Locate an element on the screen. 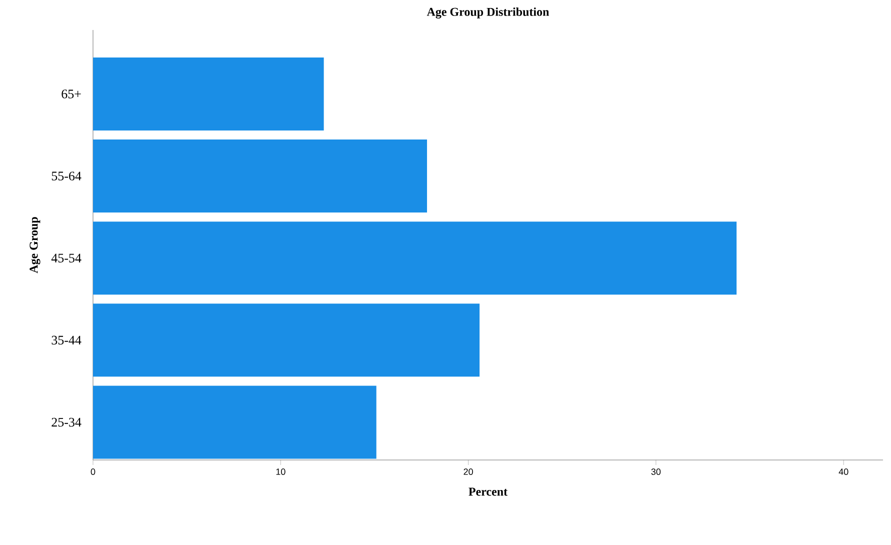 This screenshot has height=545, width=891. x-tick-label: 40 is located at coordinates (843, 471).